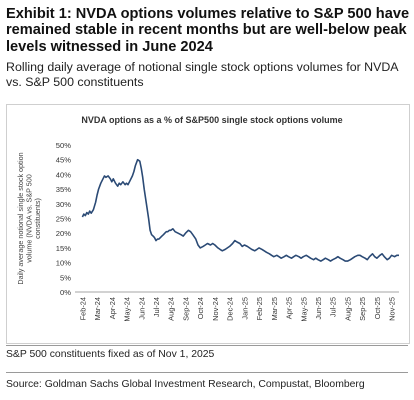  I want to click on x-tick-label: Nov-24, so click(215, 309).